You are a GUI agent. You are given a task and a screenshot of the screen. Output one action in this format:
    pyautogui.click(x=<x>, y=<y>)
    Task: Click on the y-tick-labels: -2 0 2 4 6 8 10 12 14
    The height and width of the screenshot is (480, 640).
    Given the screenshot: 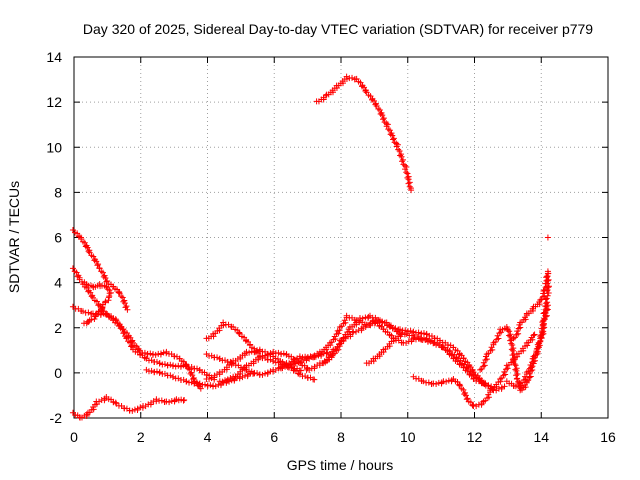 What is the action you would take?
    pyautogui.click(x=54, y=237)
    